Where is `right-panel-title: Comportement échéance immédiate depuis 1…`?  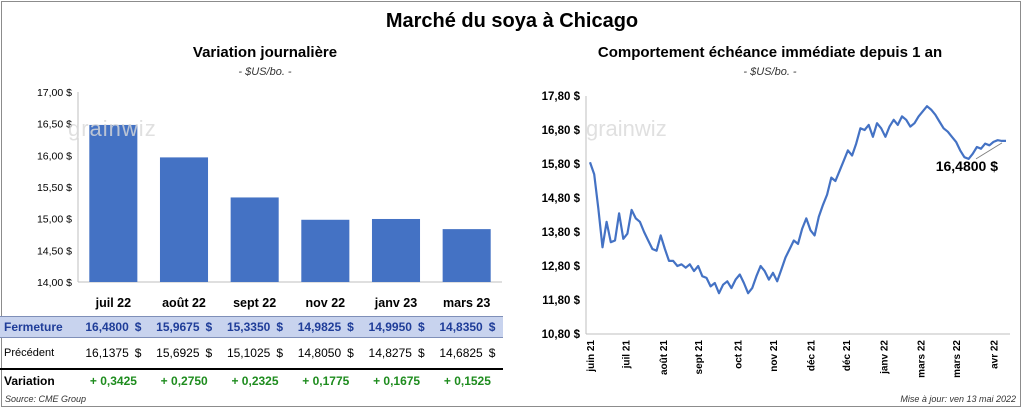
right-panel-title: Comportement échéance immédiate depuis 1… is located at coordinates (770, 52).